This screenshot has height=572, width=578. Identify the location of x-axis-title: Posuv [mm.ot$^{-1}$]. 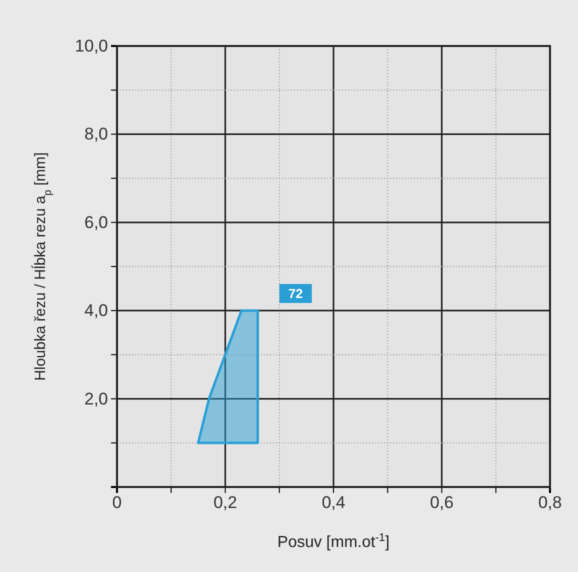
(333, 541).